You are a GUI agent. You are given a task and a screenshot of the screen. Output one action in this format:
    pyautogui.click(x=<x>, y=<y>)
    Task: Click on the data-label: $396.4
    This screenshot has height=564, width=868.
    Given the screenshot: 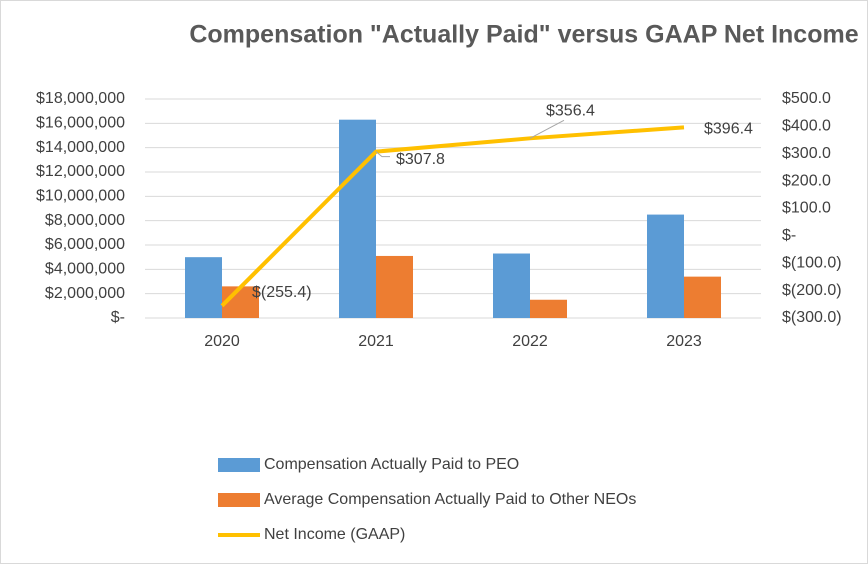 What is the action you would take?
    pyautogui.click(x=728, y=129)
    